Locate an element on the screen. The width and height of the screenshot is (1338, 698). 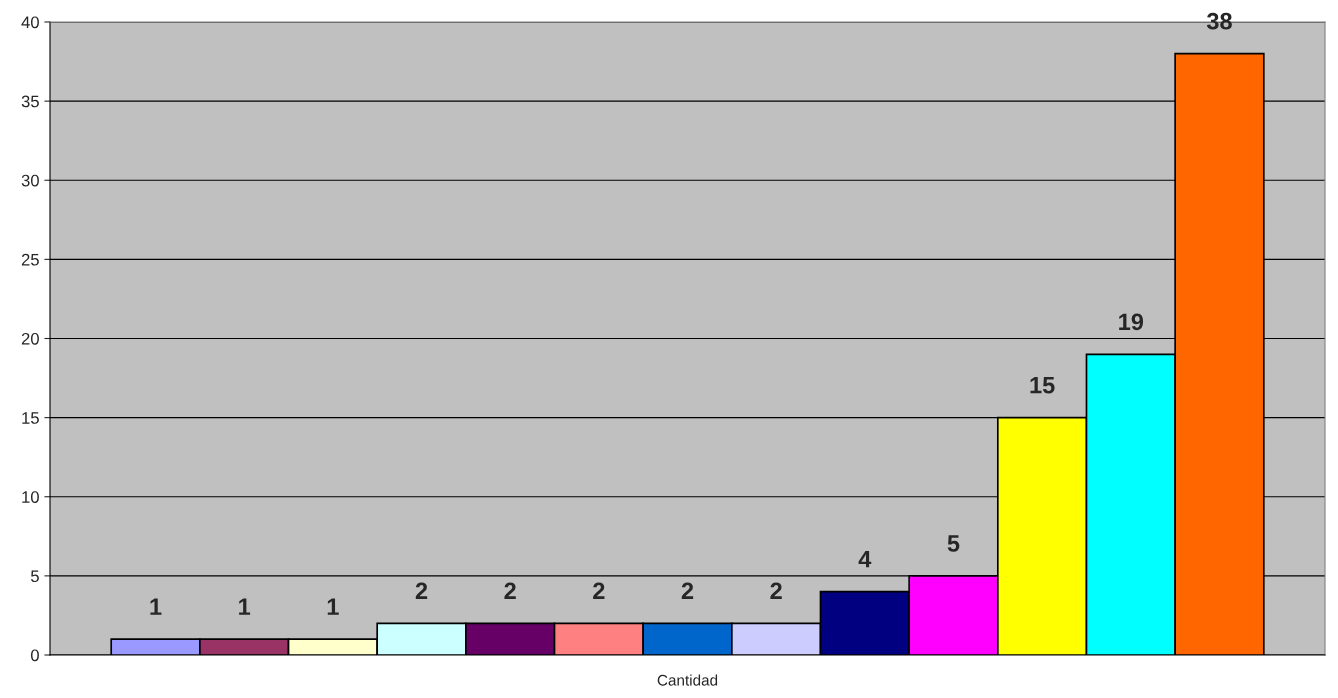
data-label: 5 is located at coordinates (953, 543).